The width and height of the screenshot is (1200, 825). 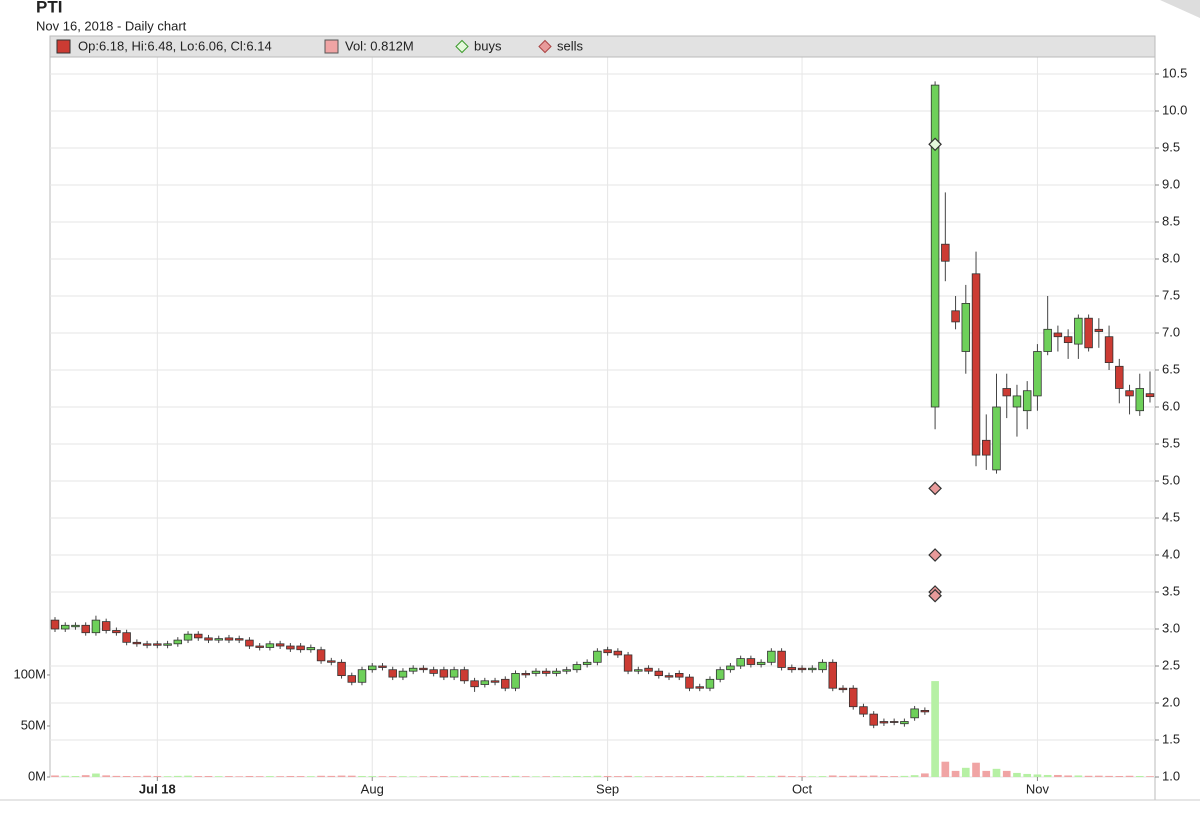 I want to click on legend-label: sells, so click(x=570, y=45).